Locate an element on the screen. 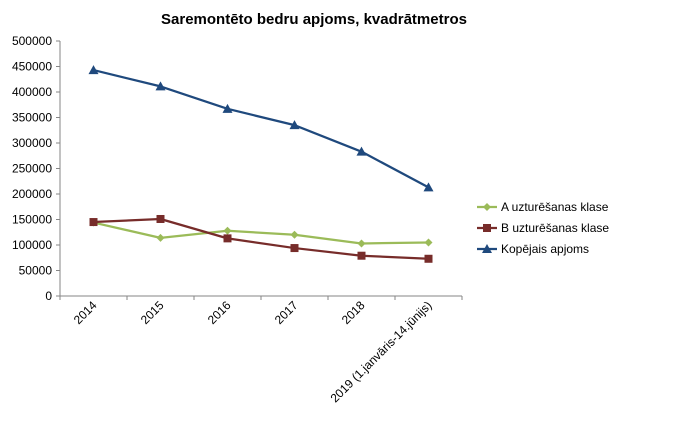 The width and height of the screenshot is (685, 444). y-tick-label: 0 is located at coordinates (48, 296).